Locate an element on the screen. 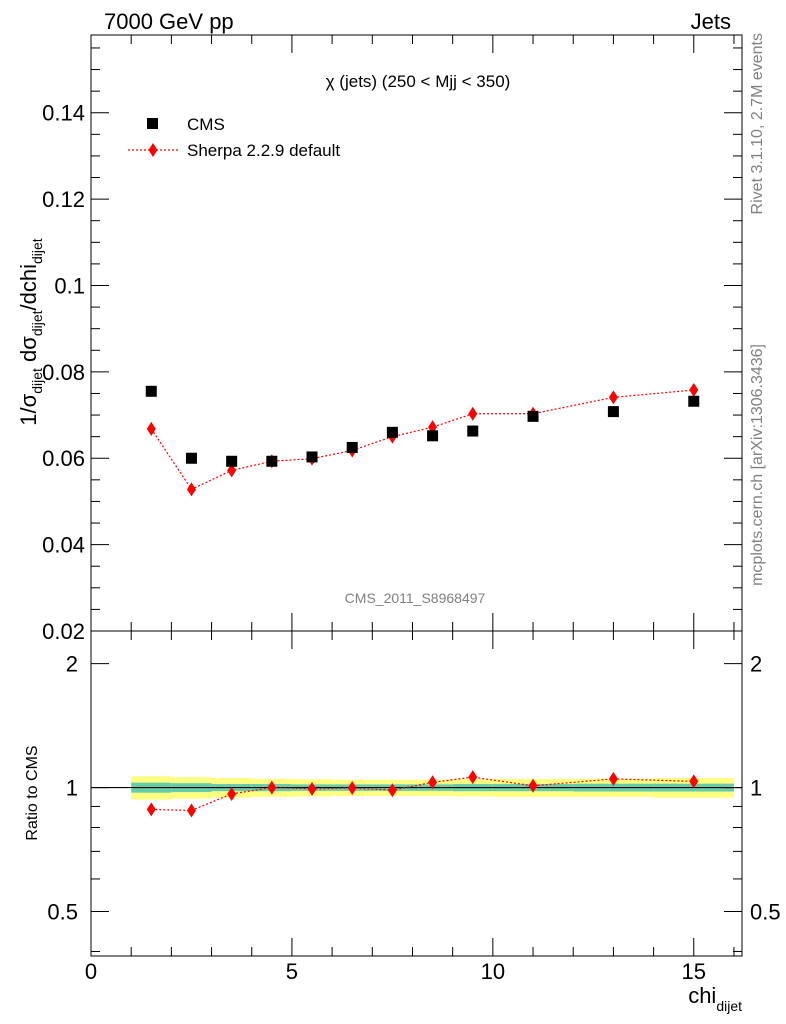 This screenshot has width=786, height=1024. ratio-sherpa-line is located at coordinates (422, 794).